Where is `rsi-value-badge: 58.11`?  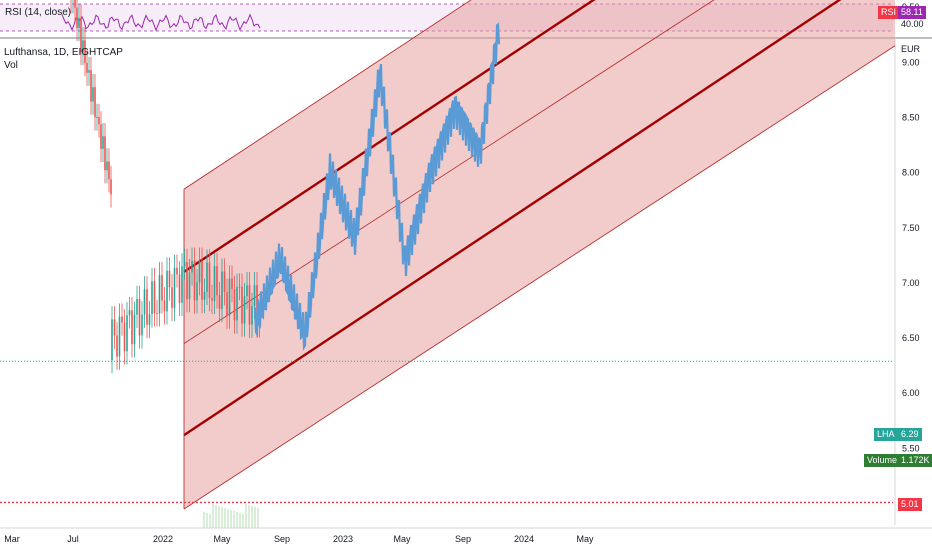
rsi-value-badge: 58.11 is located at coordinates (912, 12).